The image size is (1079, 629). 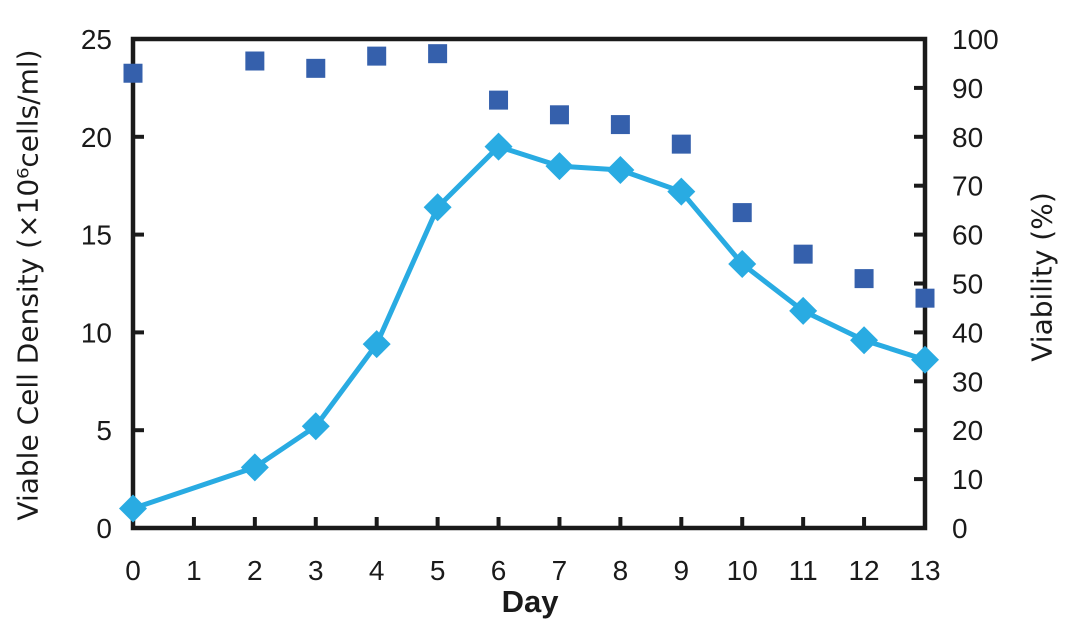 What do you see at coordinates (803, 570) in the screenshot?
I see `x-tick-label-11: 11` at bounding box center [803, 570].